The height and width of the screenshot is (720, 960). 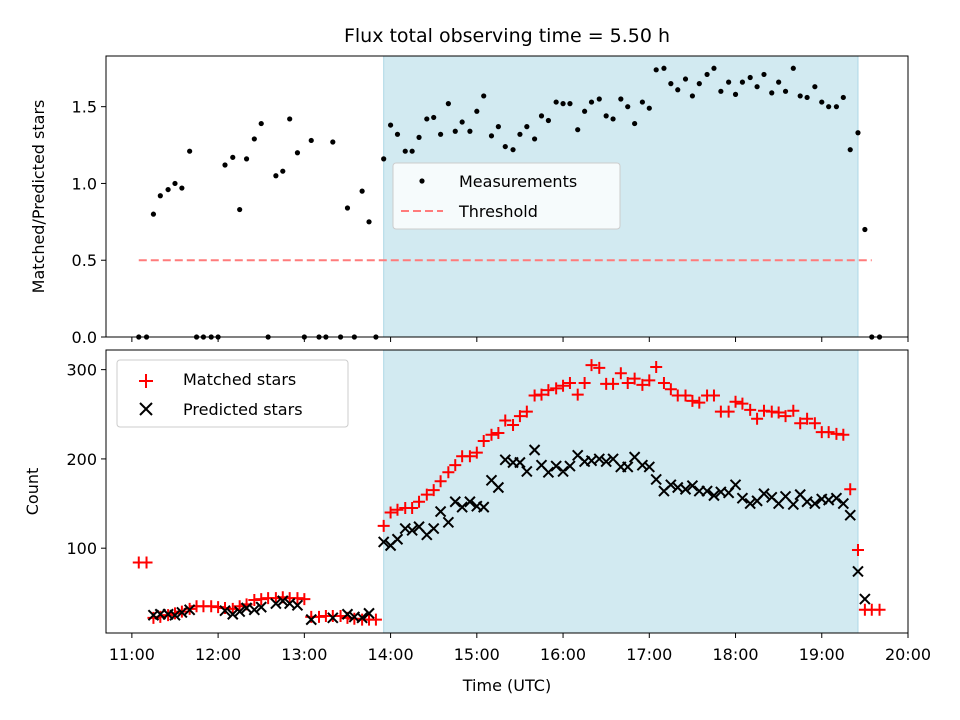 I want to click on bottom-ytick-label: 300, so click(x=81, y=370).